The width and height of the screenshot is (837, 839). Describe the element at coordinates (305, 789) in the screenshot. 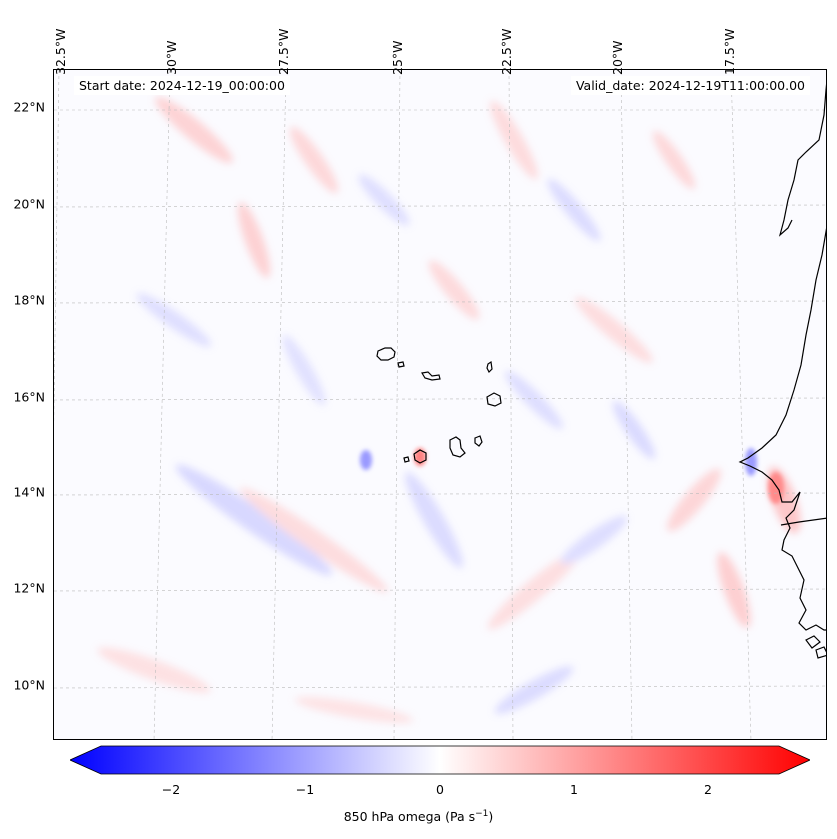

I see `colorbar-tick-neg1: −1` at that location.